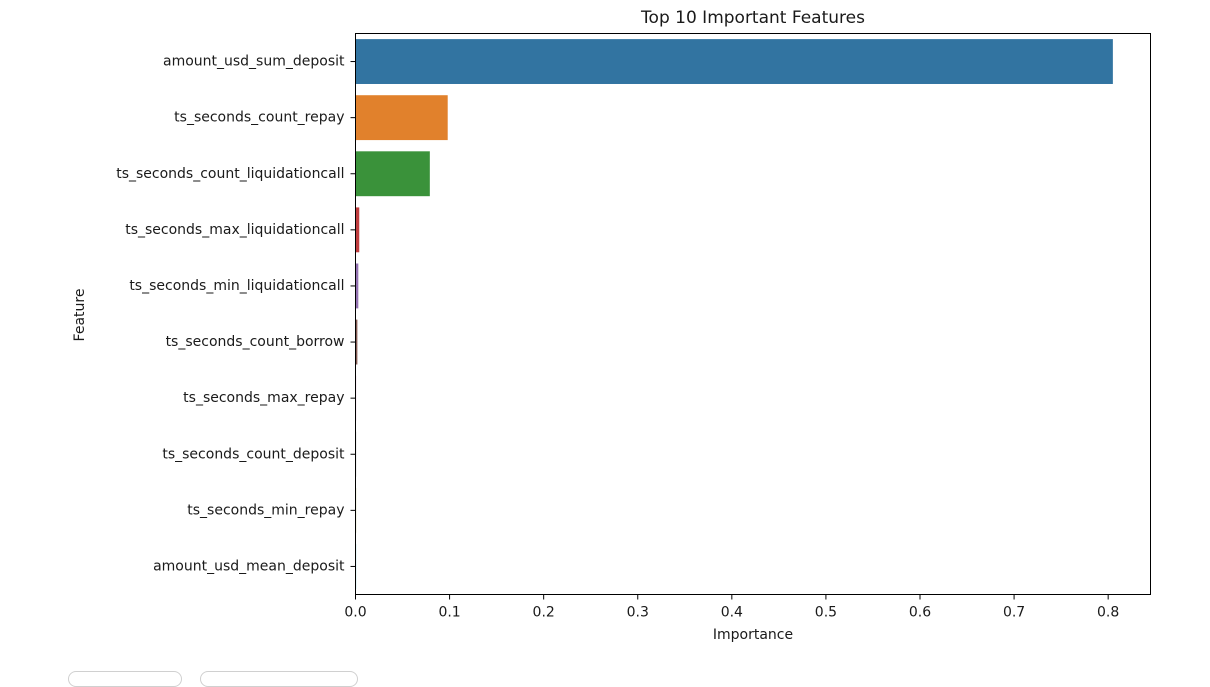  I want to click on x-tick-label: 0.6, so click(920, 613).